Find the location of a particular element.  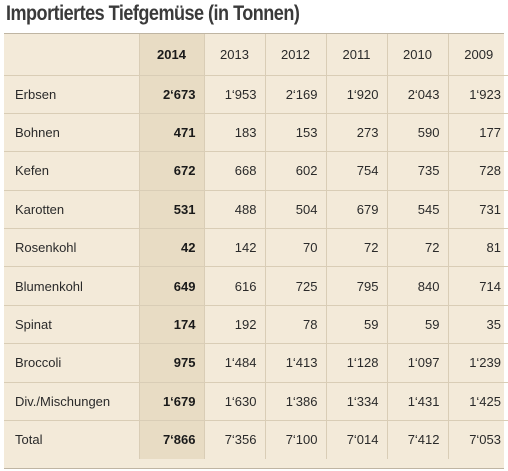

value-cell-2013: 192 is located at coordinates (234, 325).